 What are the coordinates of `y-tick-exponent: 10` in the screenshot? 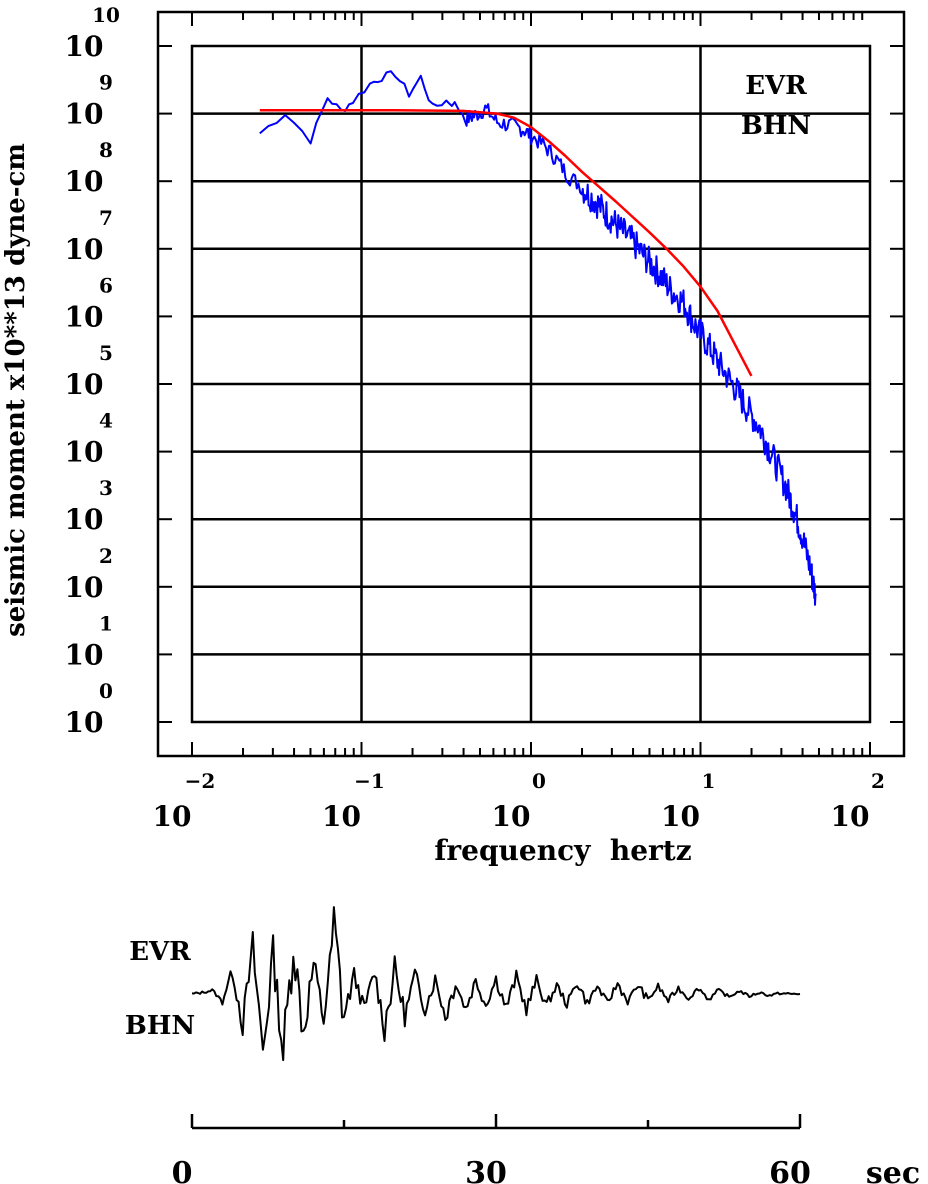 It's located at (106, 15).